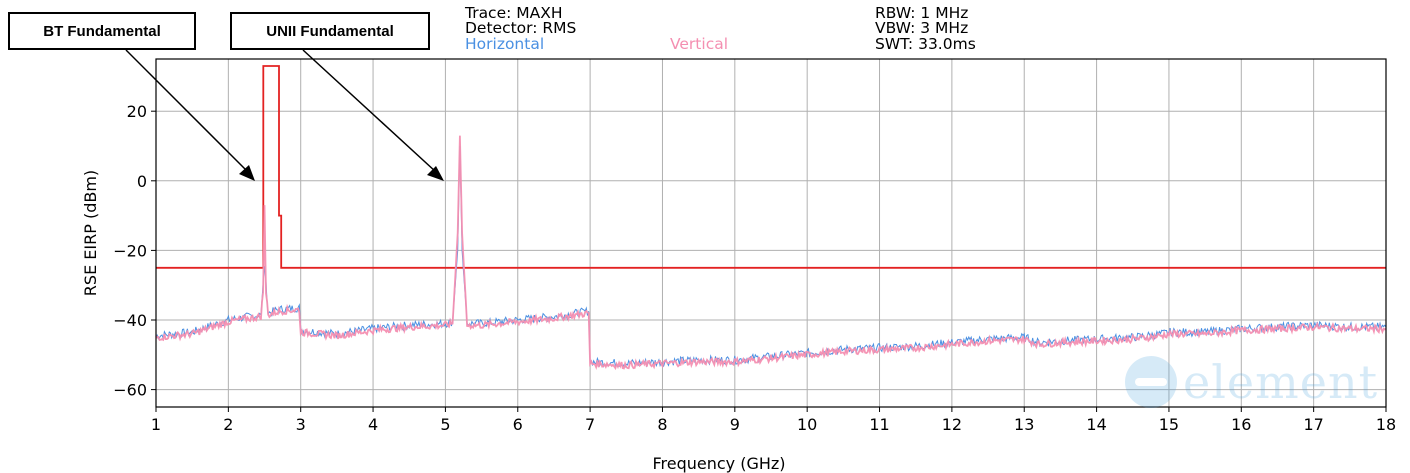 This screenshot has height=473, width=1410. I want to click on x-tick-label: 12, so click(952, 424).